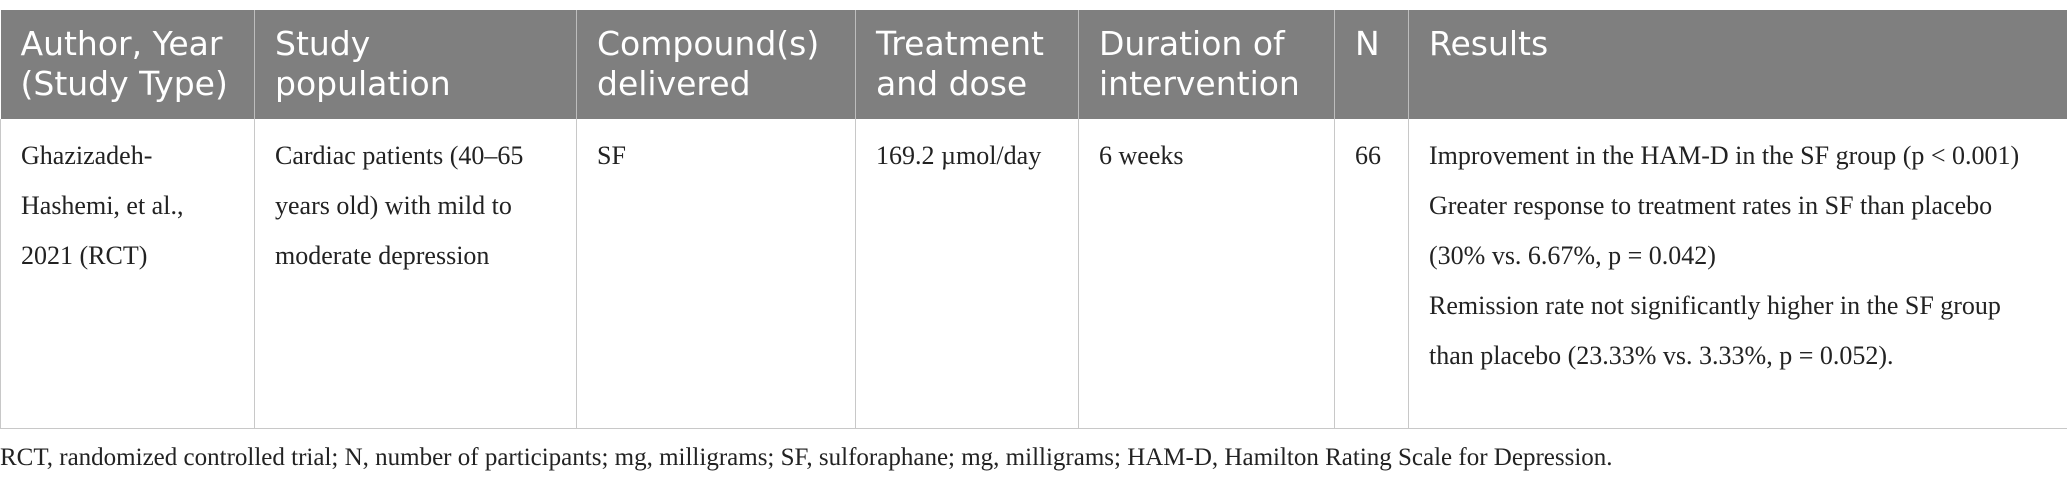 This screenshot has width=2067, height=487. What do you see at coordinates (1206, 274) in the screenshot?
I see `cell: 6 weeks` at bounding box center [1206, 274].